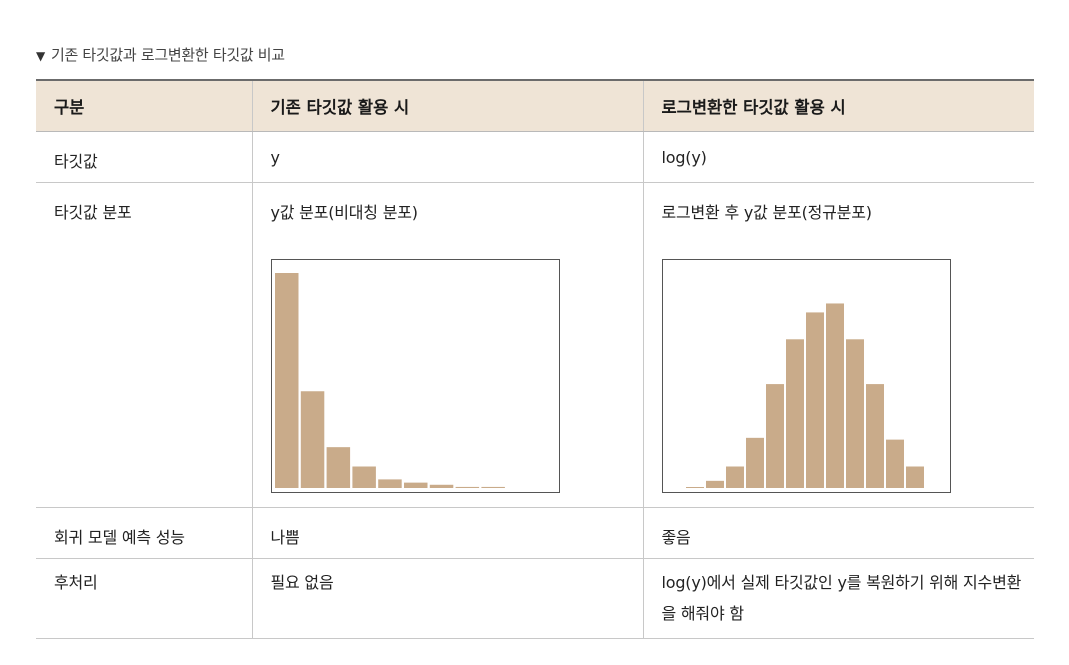 This screenshot has width=1069, height=665. Describe the element at coordinates (838, 598) in the screenshot. I see `cell-postprocess-log: log(y)에서 실제 타깃값인 y를 복원하기 위해 지수변환을 해줘야 함` at that location.